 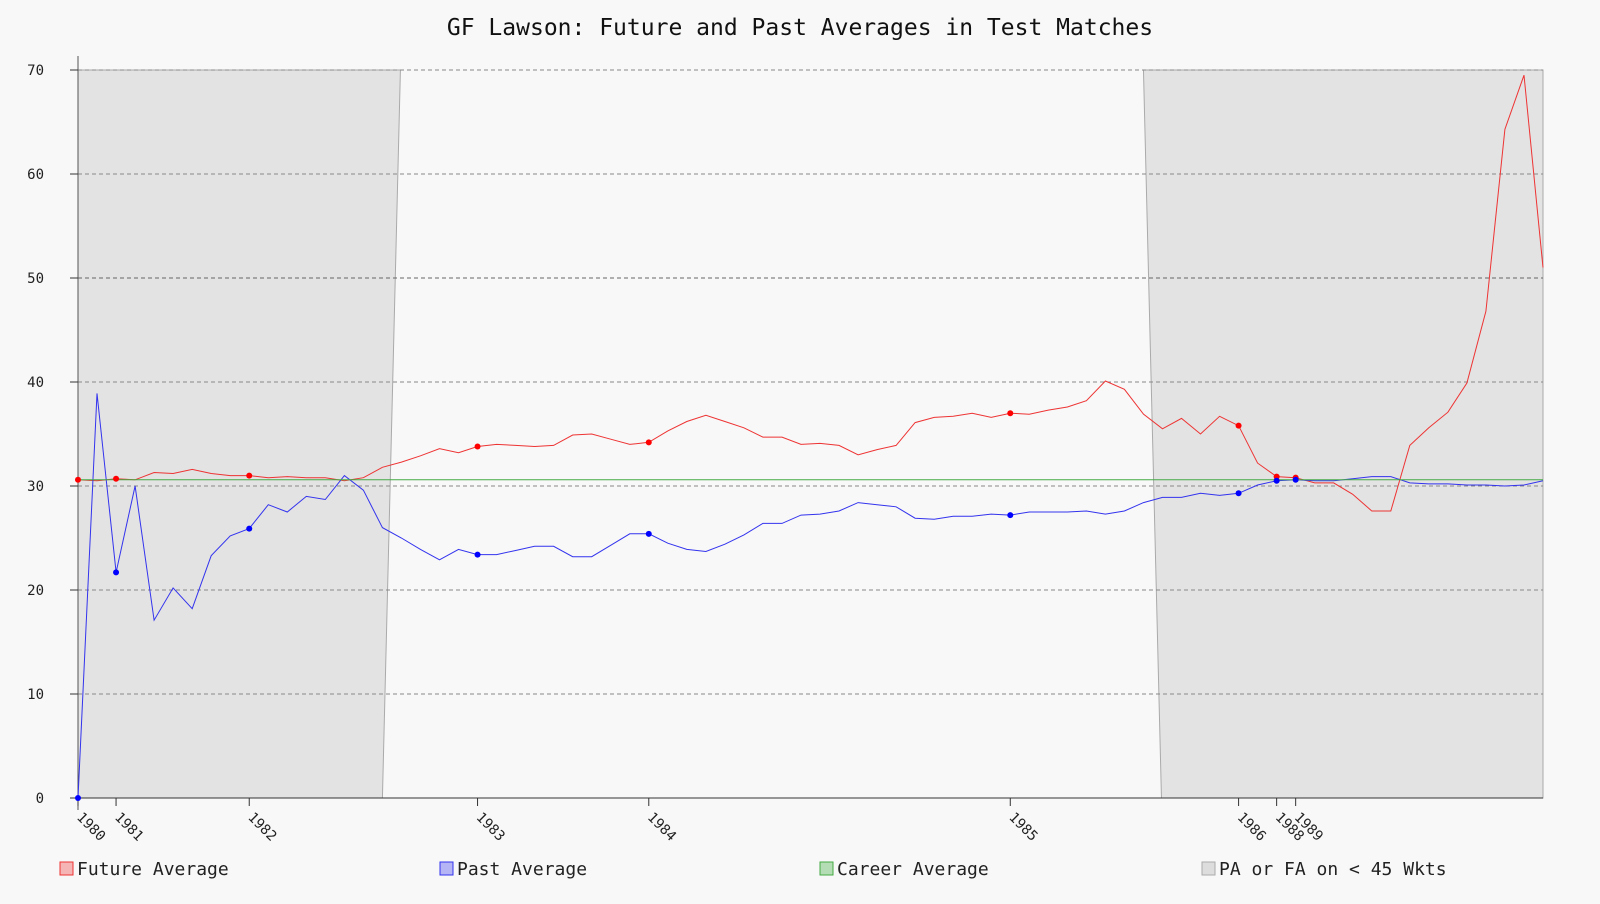 I want to click on legend-item: Future Average, so click(x=144, y=869).